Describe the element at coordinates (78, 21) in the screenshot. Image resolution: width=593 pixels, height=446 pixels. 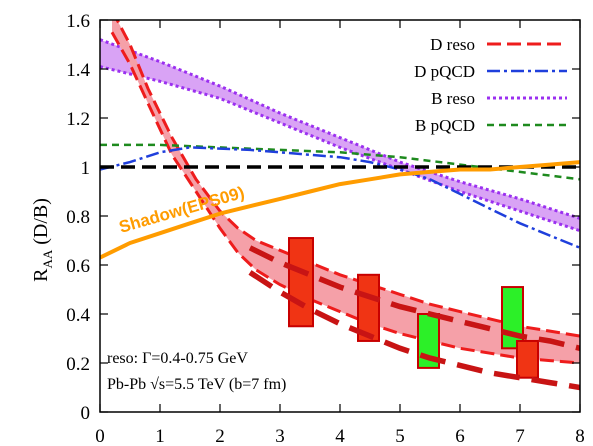
I see `y-tick-label: 1.6` at that location.